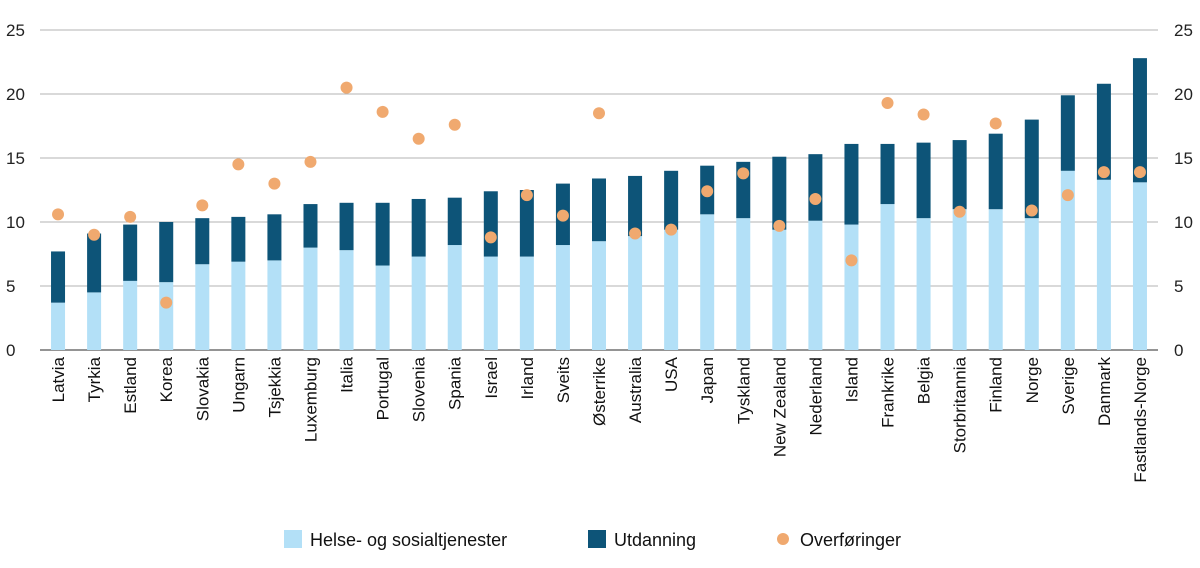 The width and height of the screenshot is (1200, 568). Describe the element at coordinates (418, 227) in the screenshot. I see `bar-education-slovenia` at that location.